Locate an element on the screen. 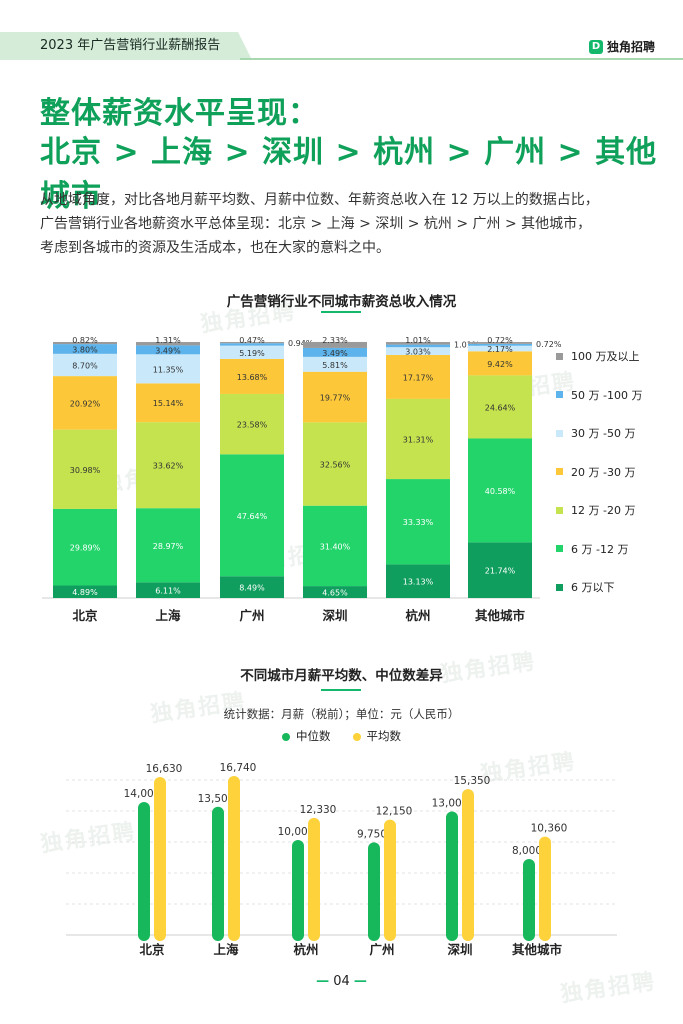  page-number-dash-left: — is located at coordinates (323, 981).